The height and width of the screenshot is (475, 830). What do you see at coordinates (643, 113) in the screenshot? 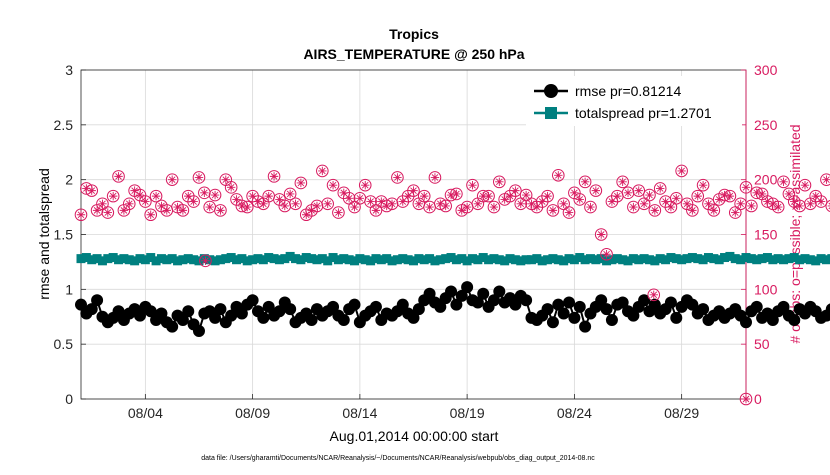
I see `legend-spread-label: totalspread pr=1.2701` at bounding box center [643, 113].